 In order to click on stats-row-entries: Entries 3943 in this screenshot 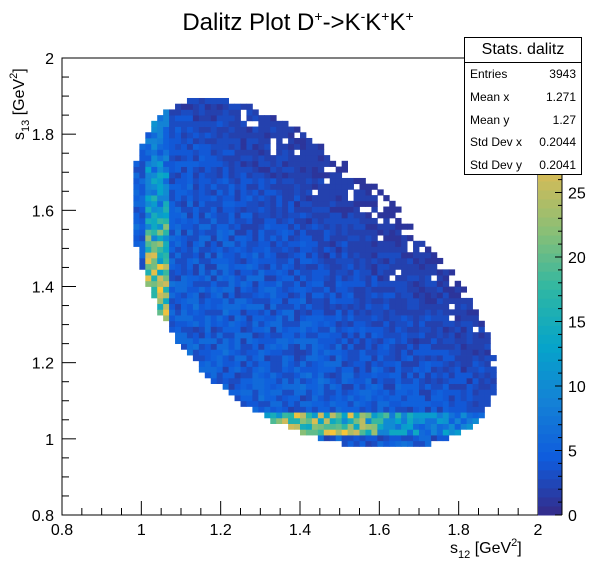, I will do `click(523, 74)`.